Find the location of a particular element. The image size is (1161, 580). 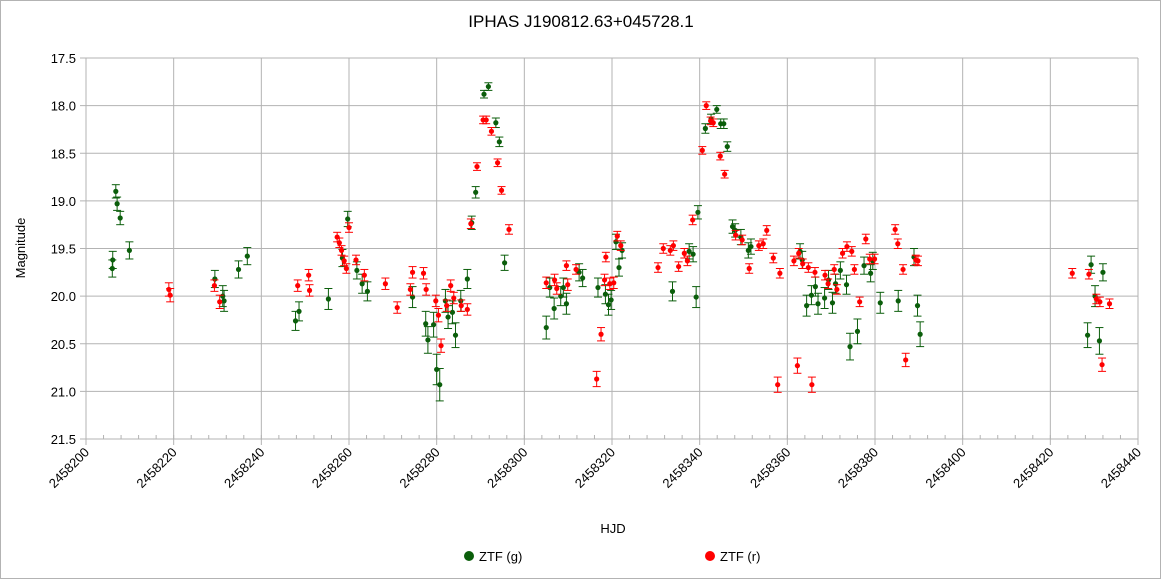

x-tick-label: 2458280 is located at coordinates (419, 468).